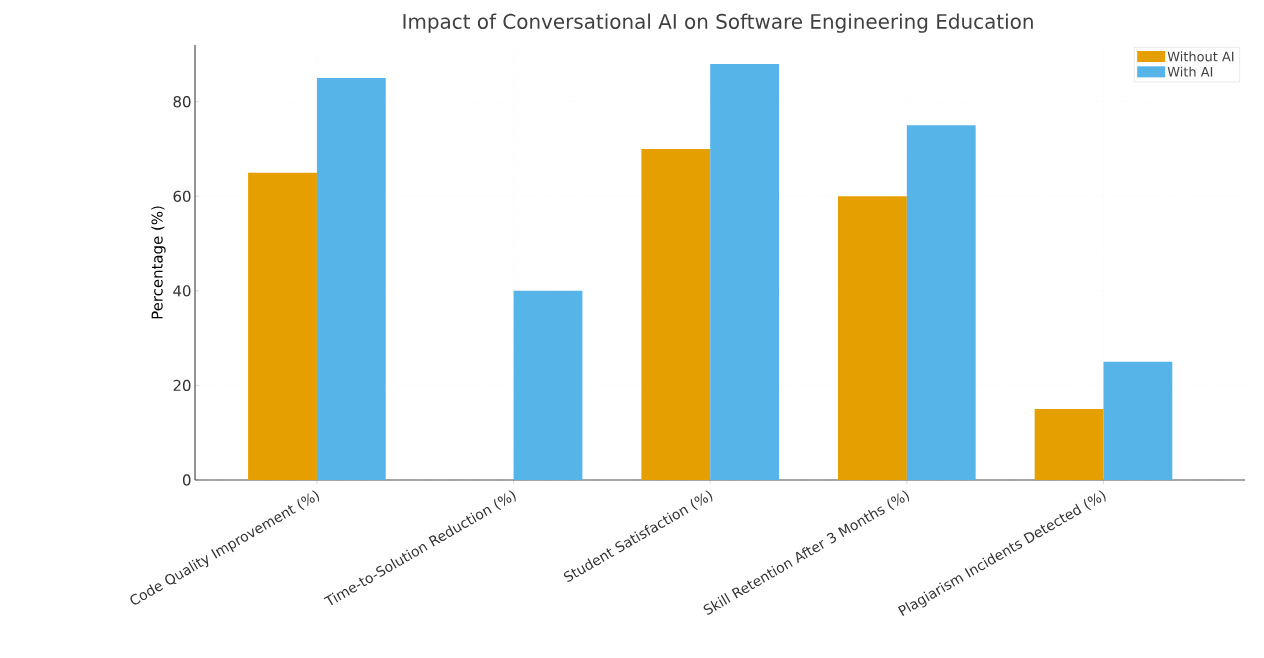  I want to click on chart-title: Impact of Conversational AI on Software Engineering Education, so click(718, 23).